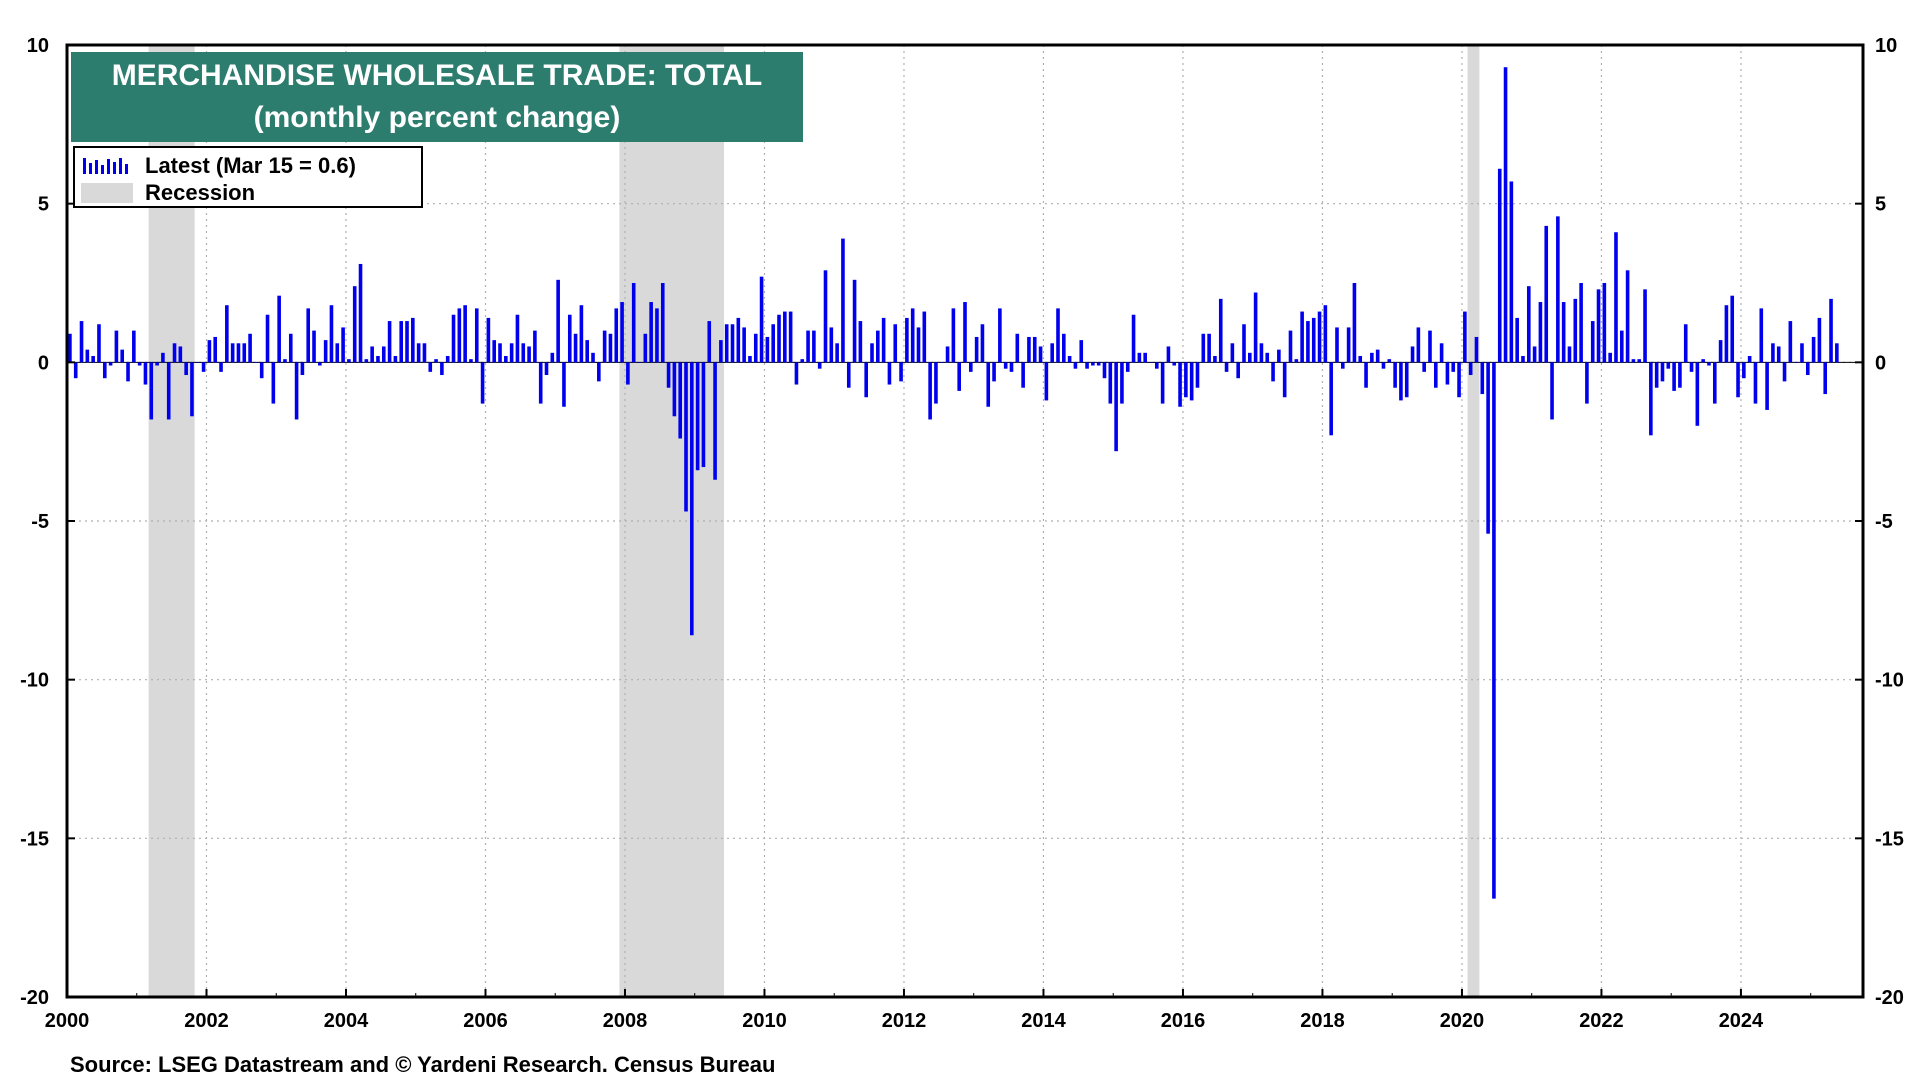  Describe the element at coordinates (1884, 522) in the screenshot. I see `y-tick-label-right: -5` at that location.